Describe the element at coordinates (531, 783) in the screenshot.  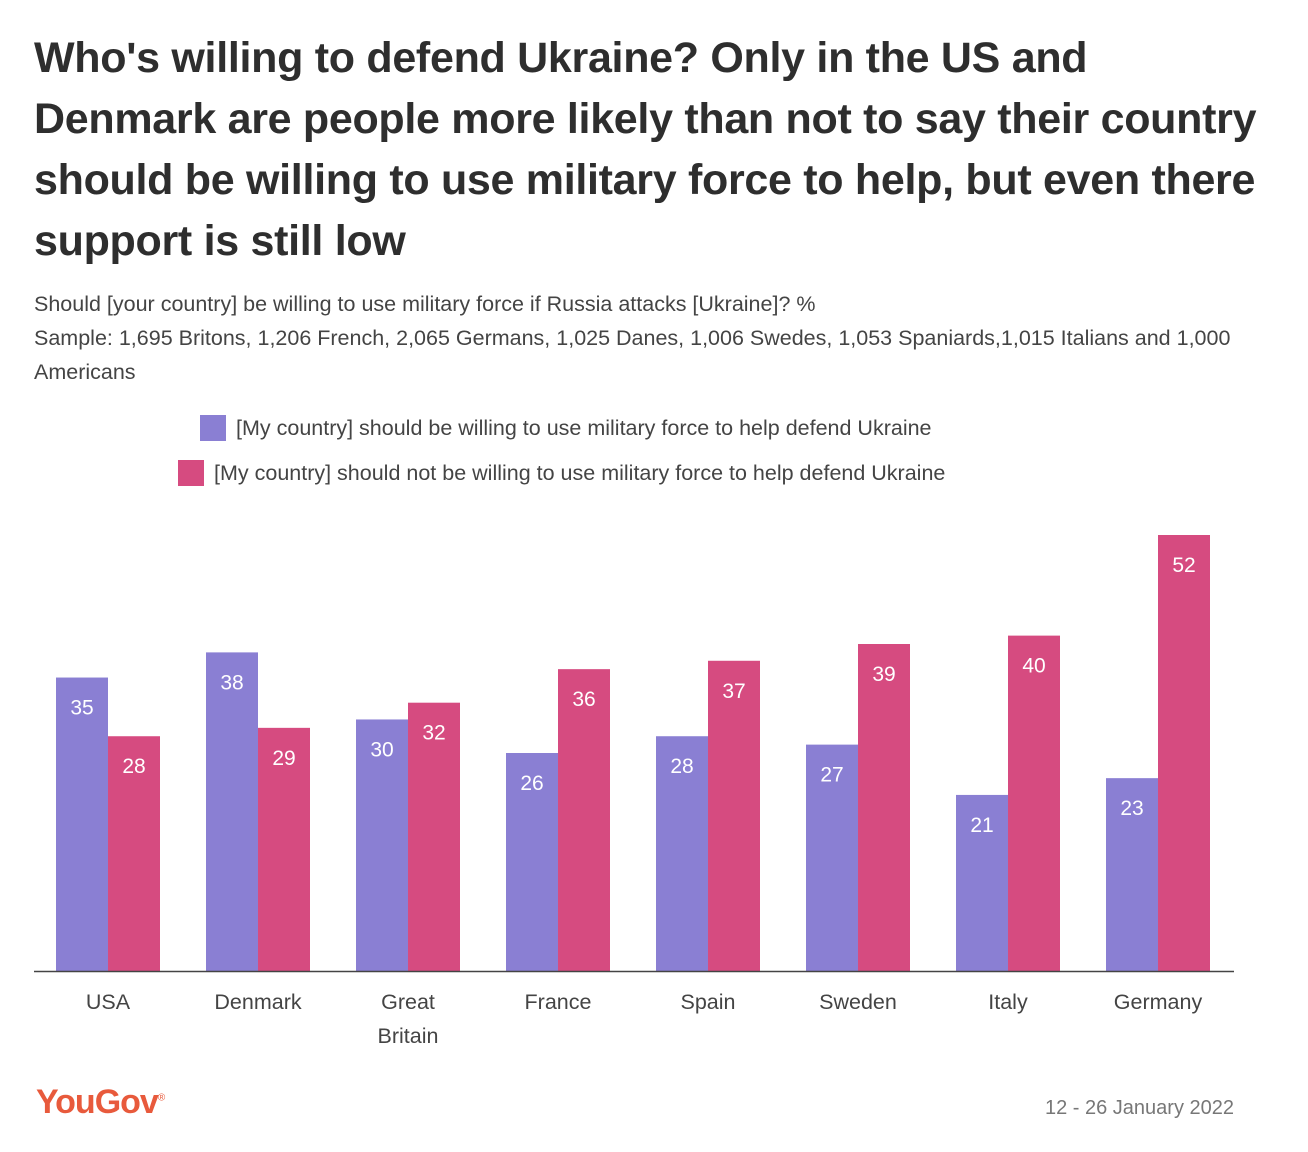
I see `data-label-willing: 26` at that location.